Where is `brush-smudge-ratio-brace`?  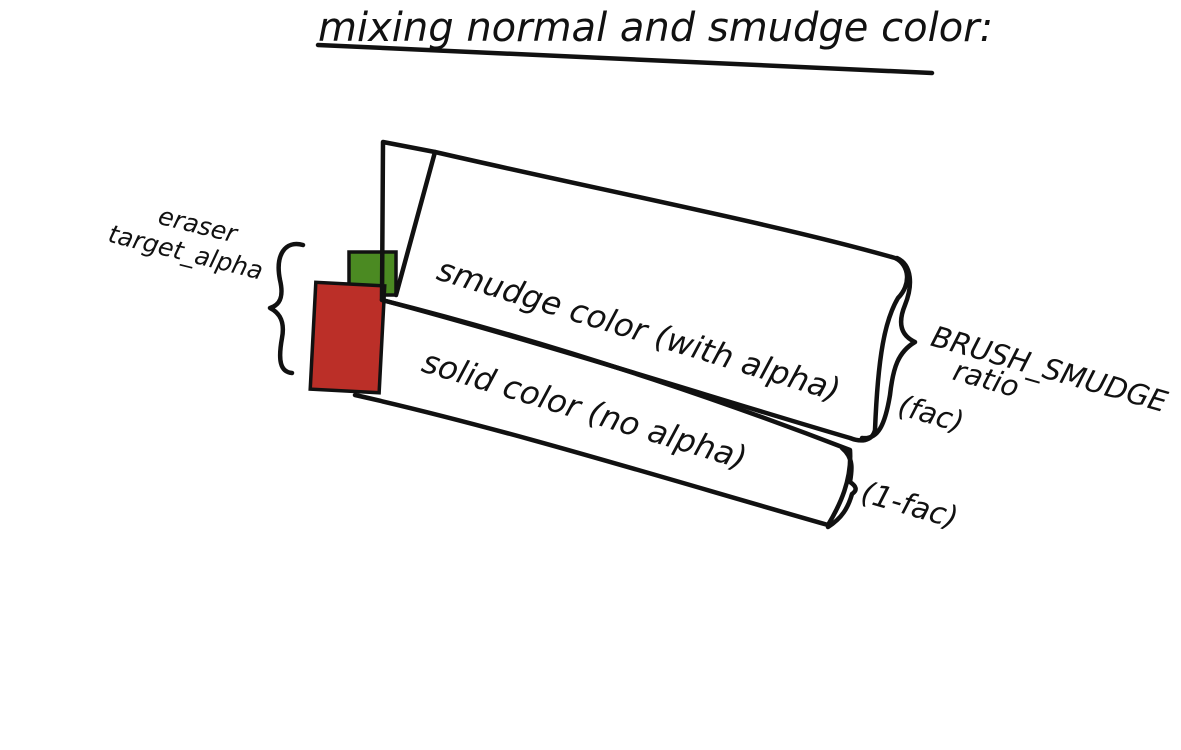
brush-smudge-ratio-brace is located at coordinates (888, 348).